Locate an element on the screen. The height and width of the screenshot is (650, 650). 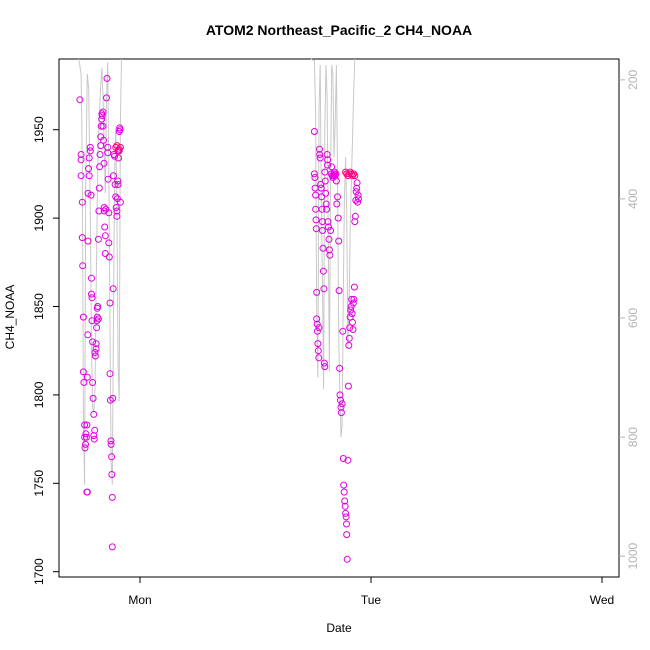
x-tick-label: Tue is located at coordinates (371, 600).